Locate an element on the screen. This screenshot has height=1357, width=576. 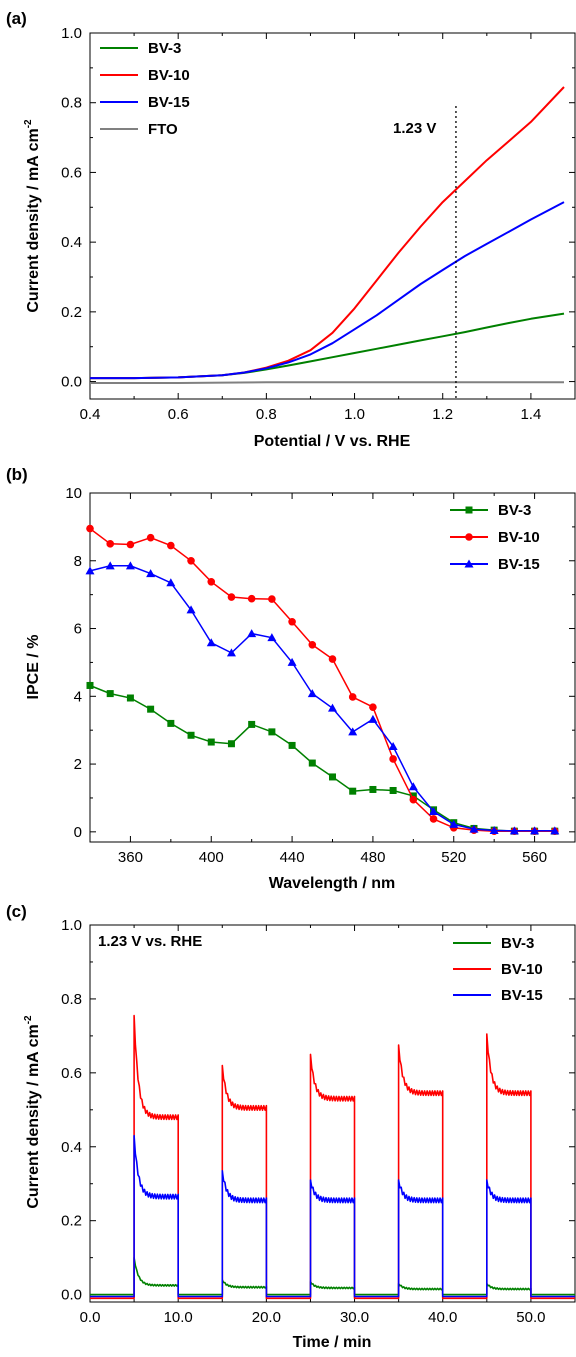
series-line-fto is located at coordinates (327, 382).